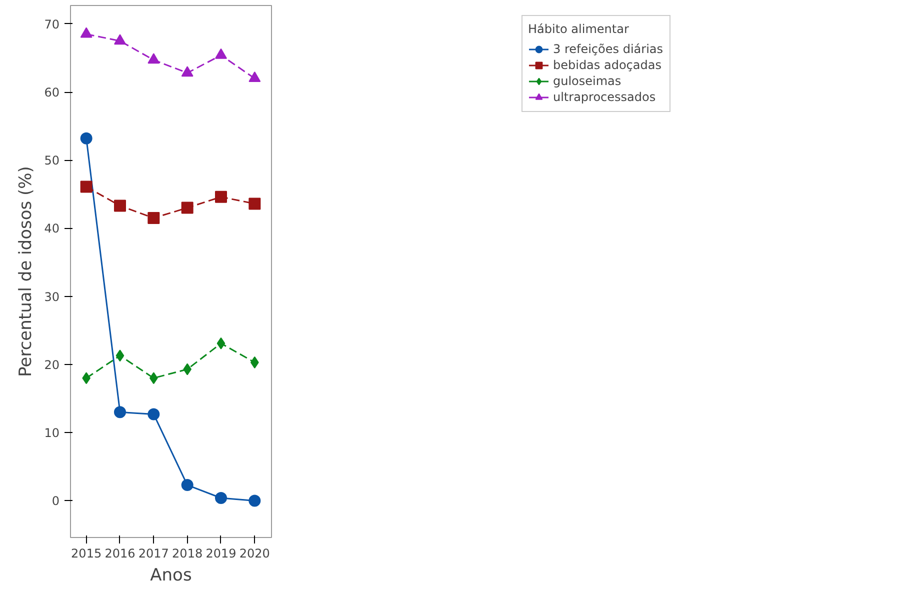 Image resolution: width=924 pixels, height=592 pixels. Describe the element at coordinates (171, 576) in the screenshot. I see `x-axis-title: Anos` at that location.